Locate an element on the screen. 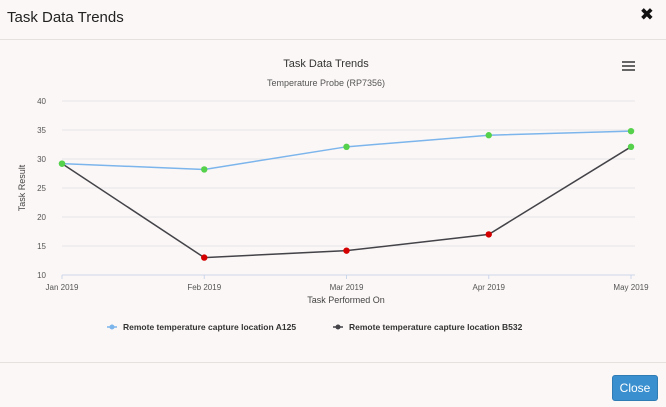  x-tick-label: May 2019 is located at coordinates (631, 287).